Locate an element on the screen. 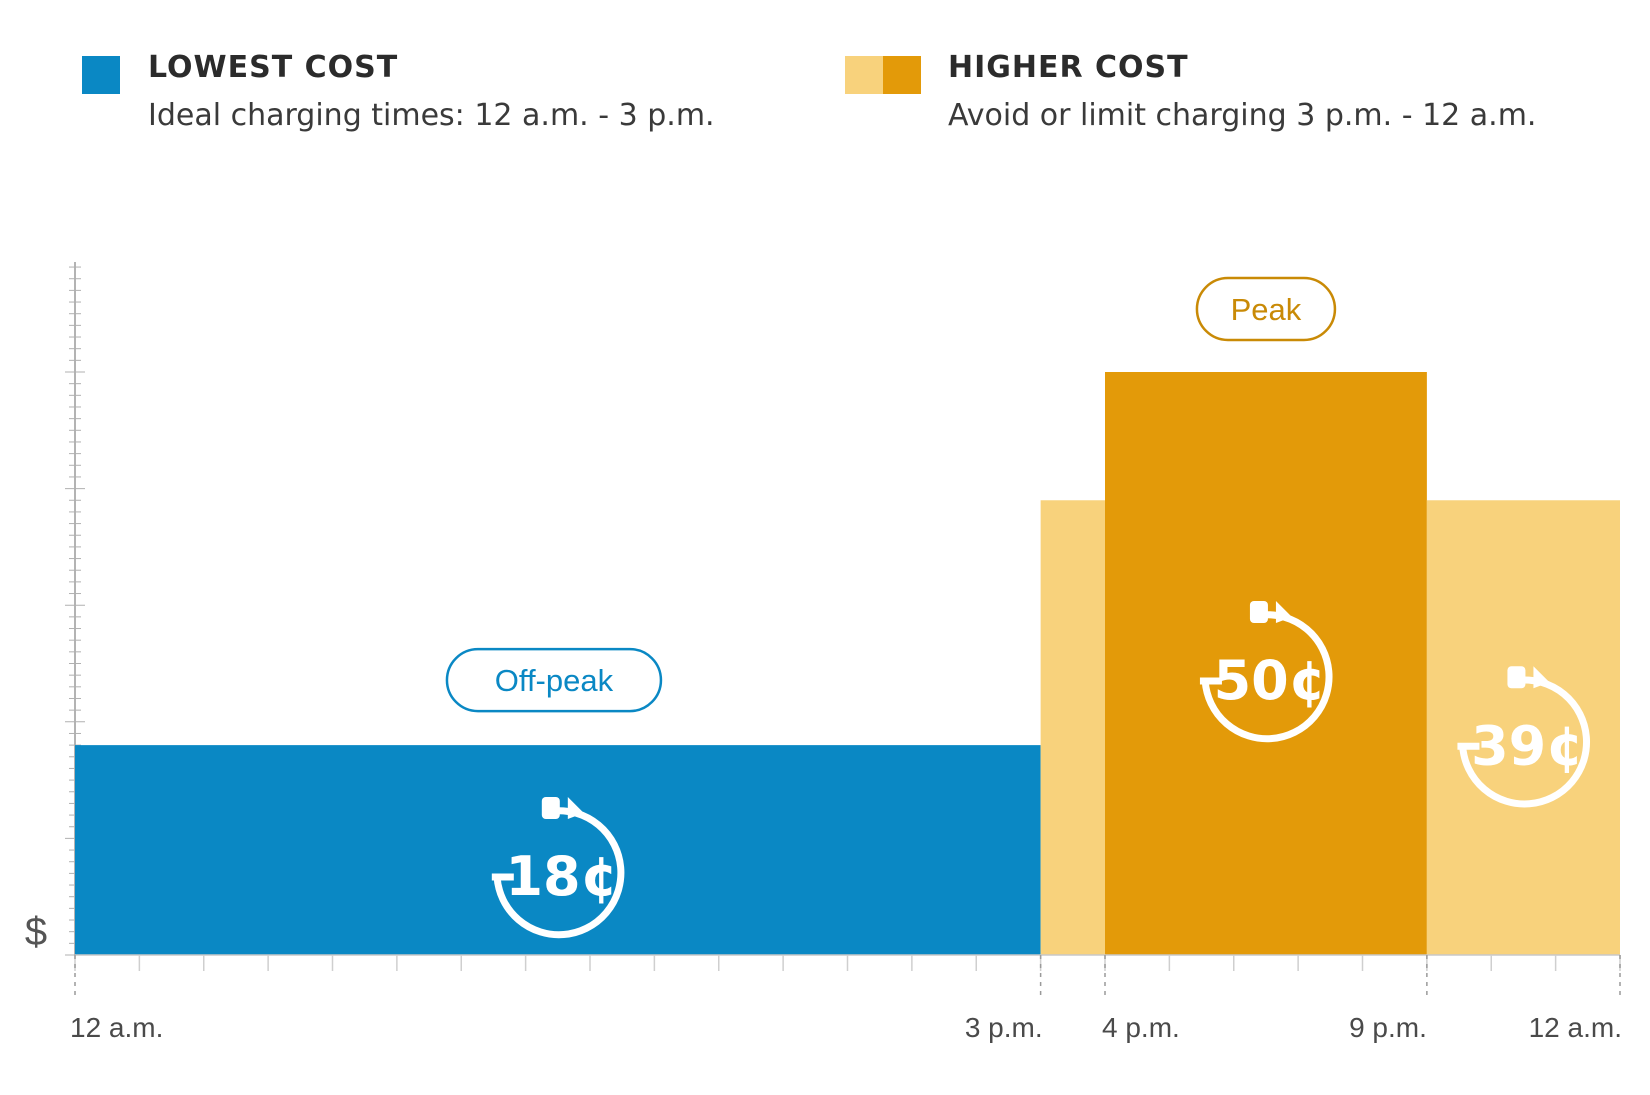  tag-off-peak is located at coordinates (554, 680).